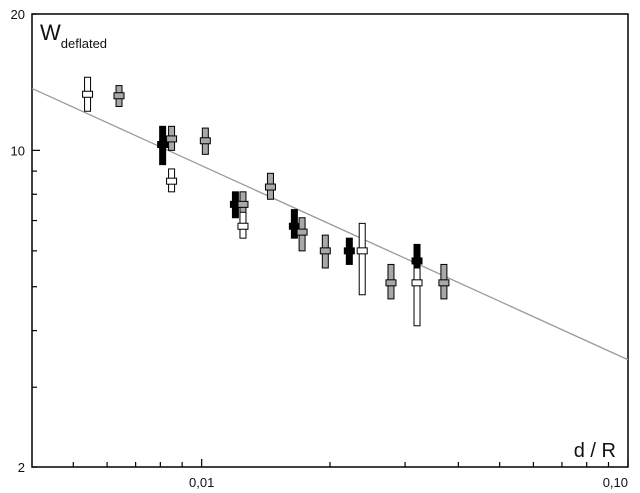 The width and height of the screenshot is (640, 493). Describe the element at coordinates (50, 32) in the screenshot. I see `y-axis-label-main: W` at that location.